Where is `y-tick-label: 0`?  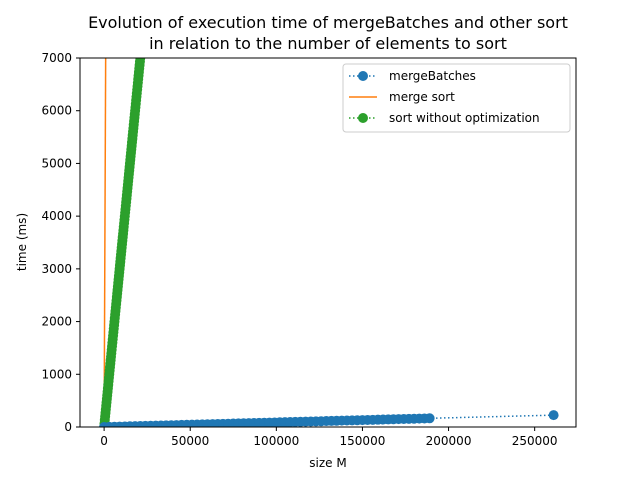
y-tick-label: 0 is located at coordinates (68, 427).